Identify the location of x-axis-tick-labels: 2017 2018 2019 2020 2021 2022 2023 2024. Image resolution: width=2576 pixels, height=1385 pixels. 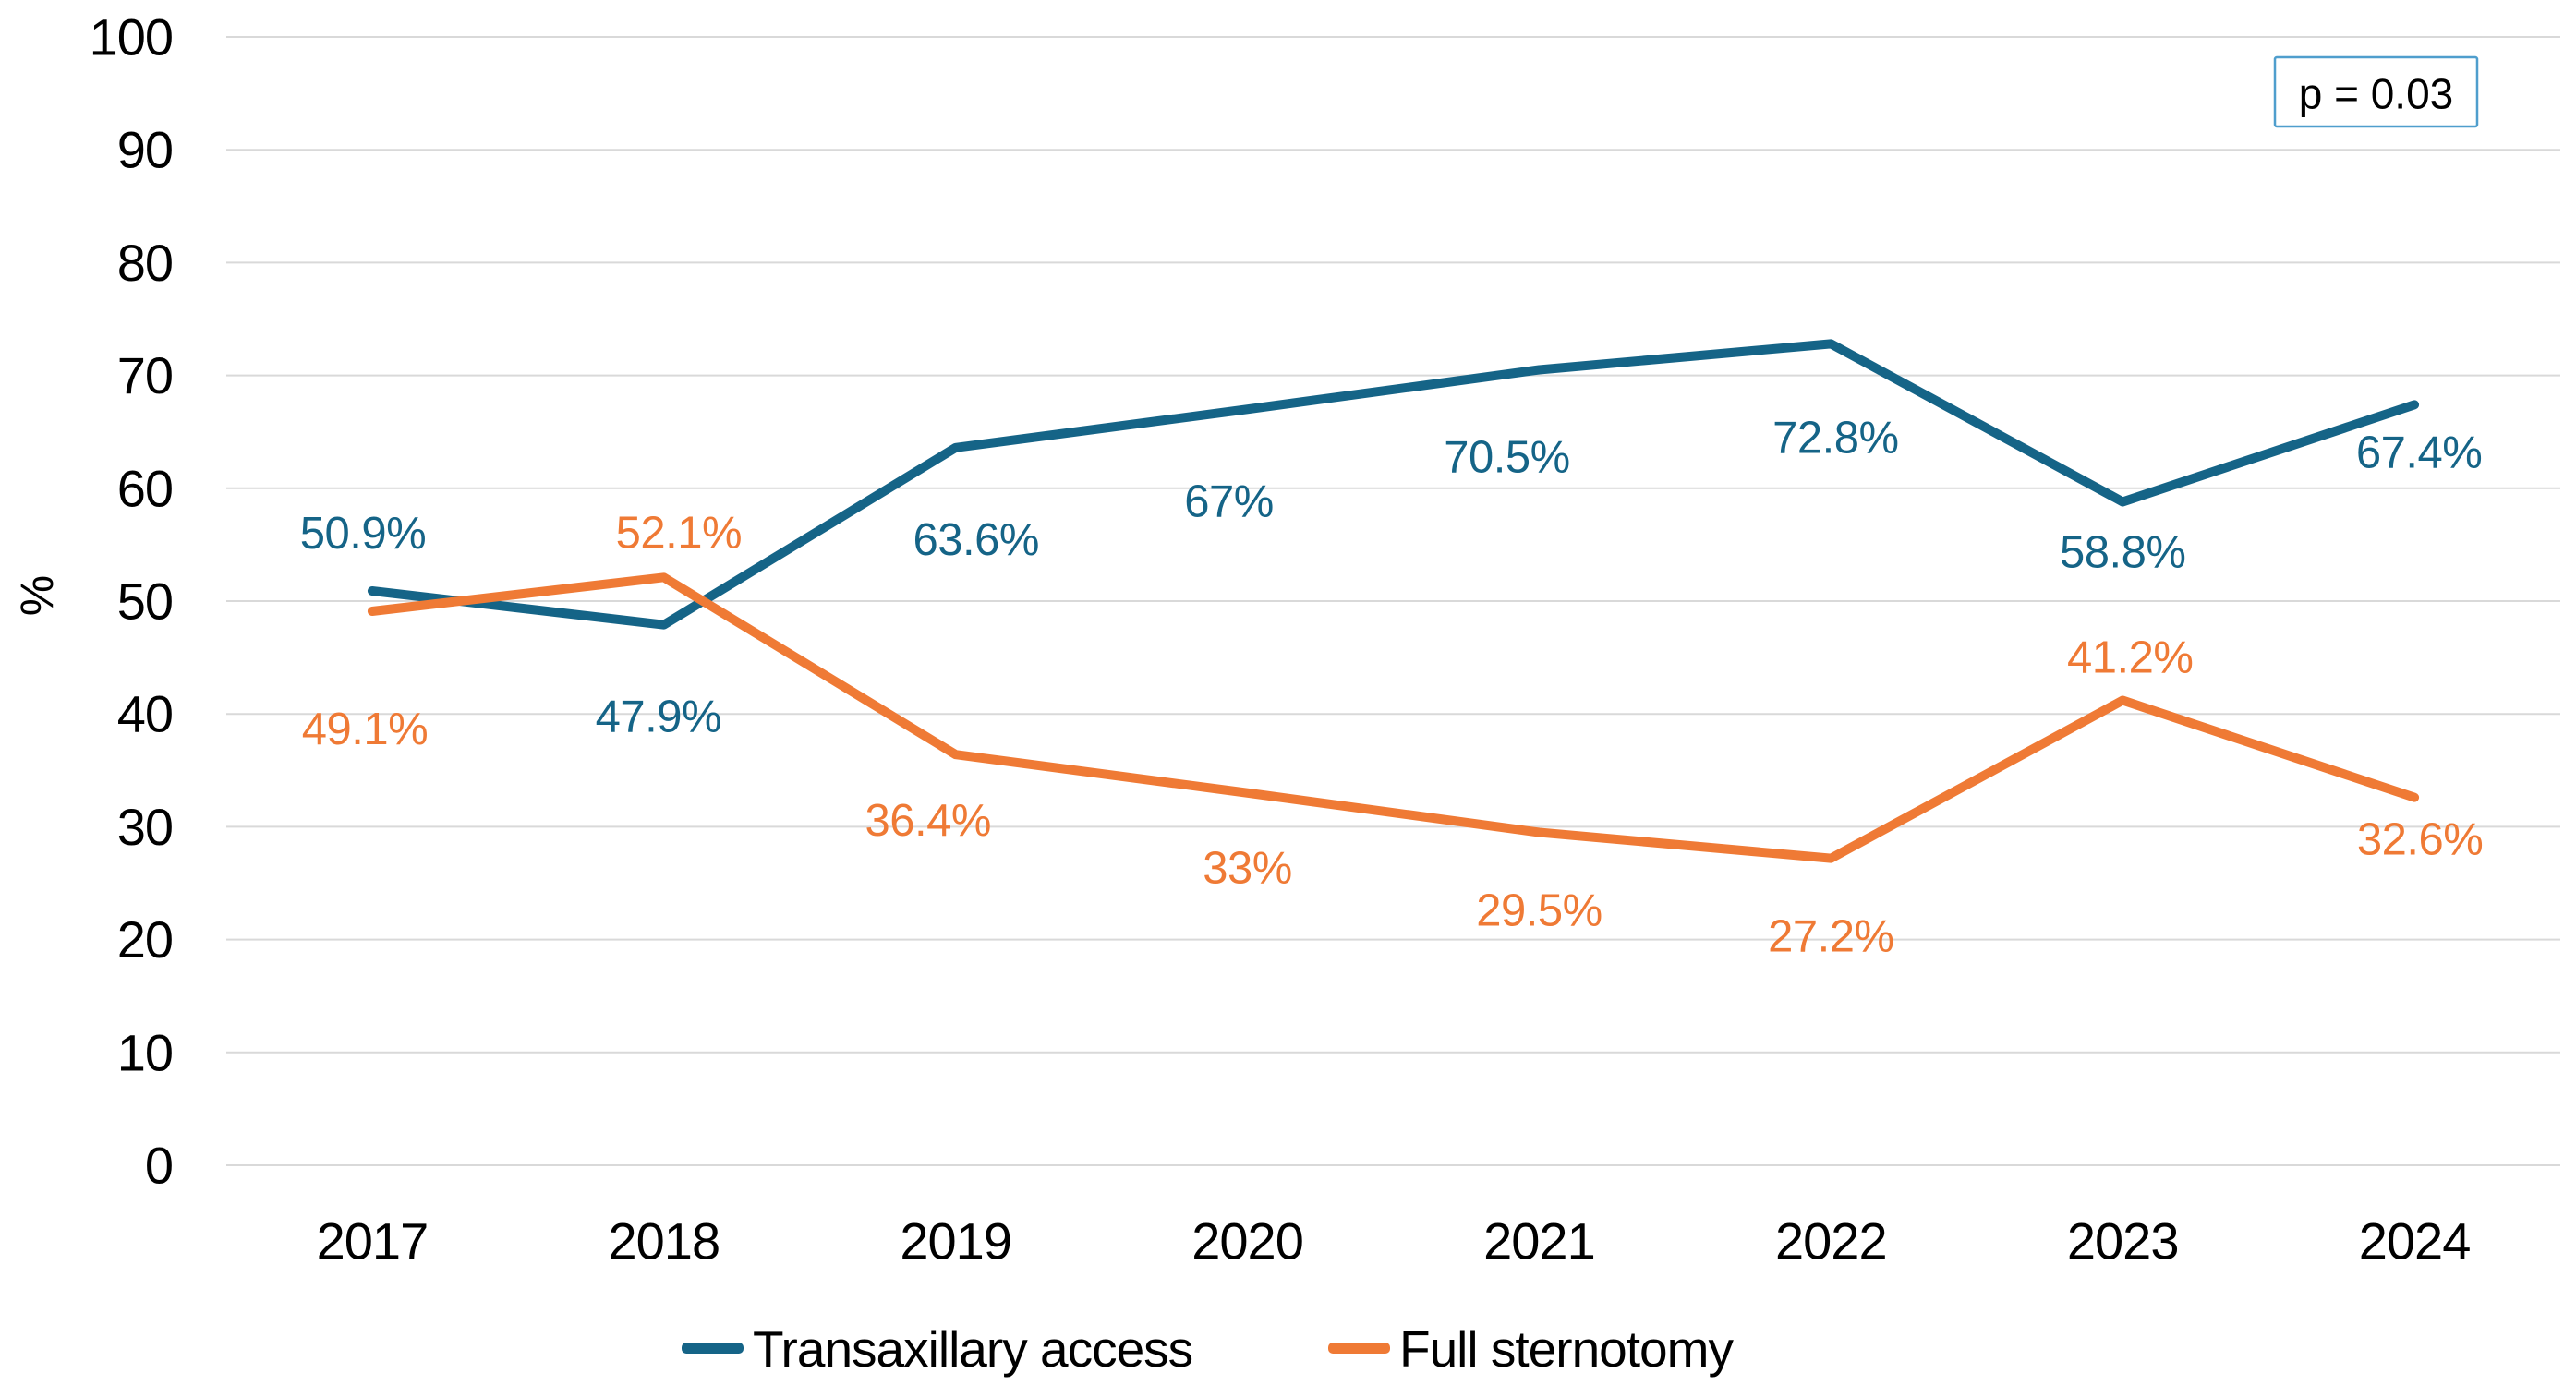
(1394, 1241).